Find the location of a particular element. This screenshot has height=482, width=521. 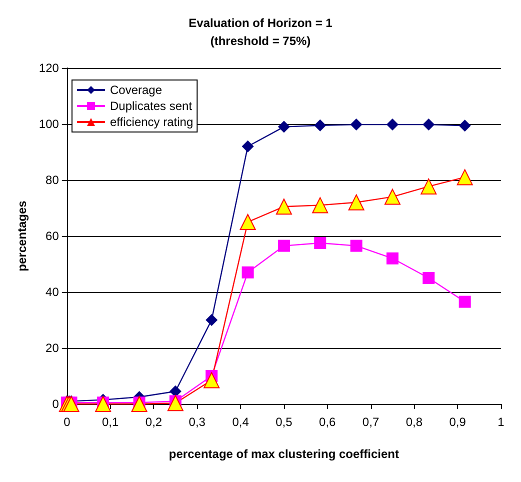

y-tick-label: 60 is located at coordinates (53, 236).